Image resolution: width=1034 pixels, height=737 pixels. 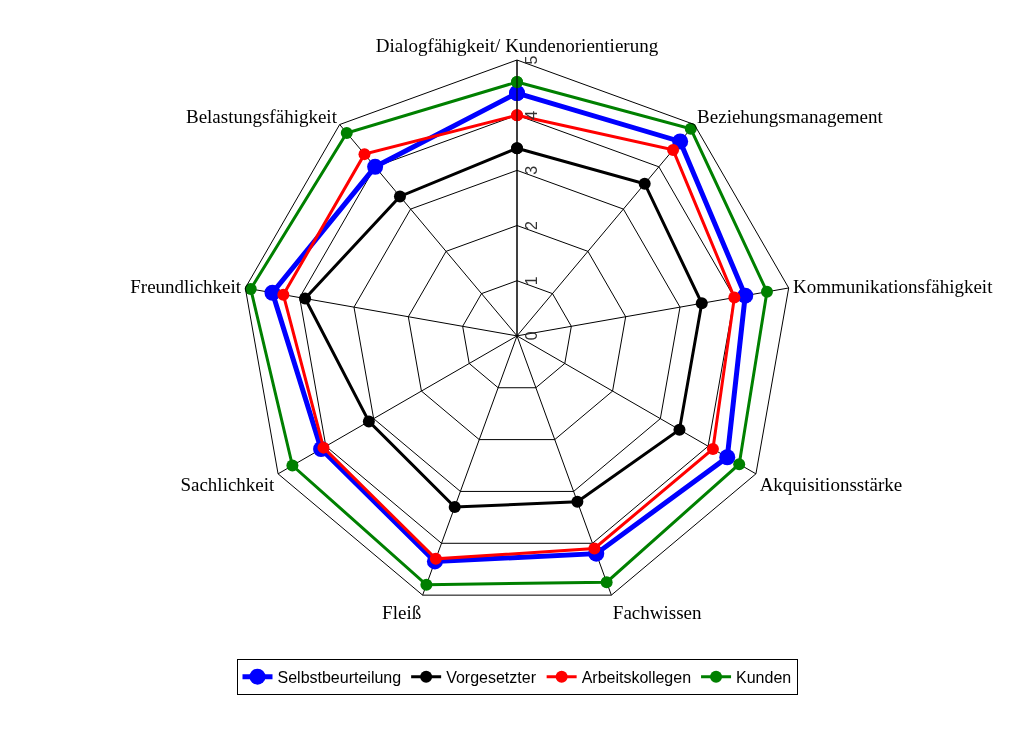 I want to click on legend-label: Vorgesetzter, so click(x=491, y=677).